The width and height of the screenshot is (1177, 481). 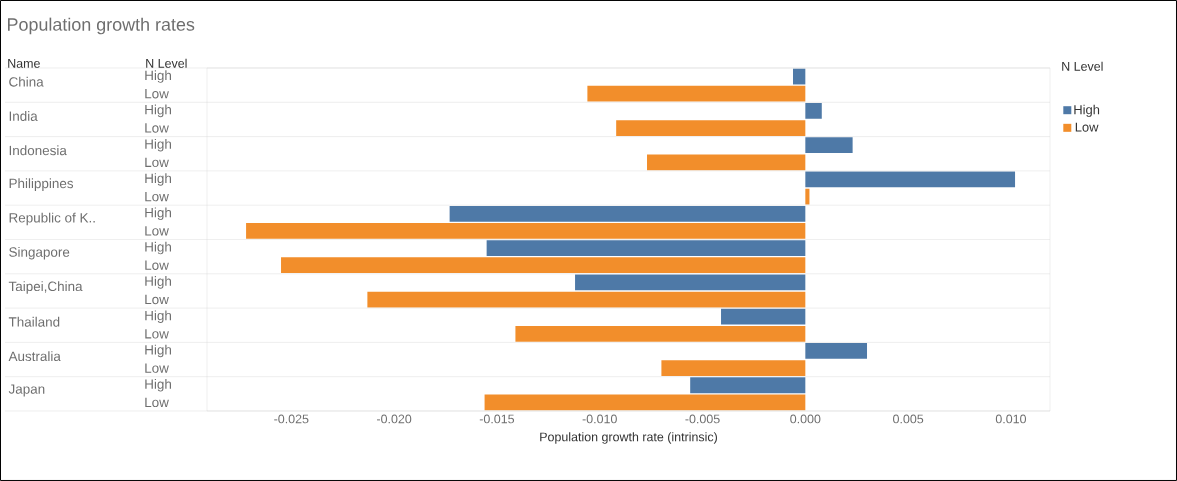 I want to click on y-tick-label: Thailand, so click(x=34, y=321).